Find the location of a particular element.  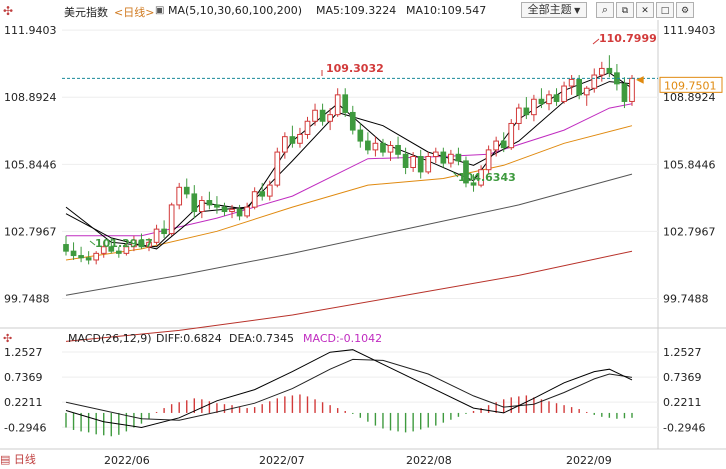

macd-tick-left: 0.7369 is located at coordinates (23, 377).